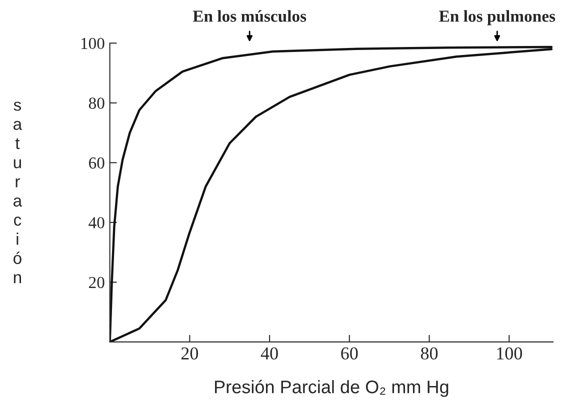 The width and height of the screenshot is (569, 411). I want to click on x-tick-label: 60, so click(349, 353).